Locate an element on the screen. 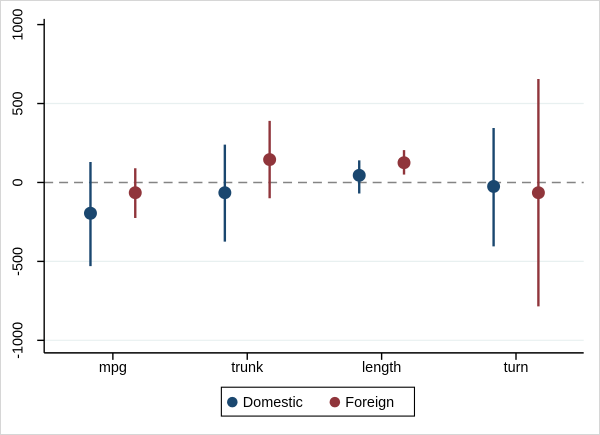 The height and width of the screenshot is (435, 600). y-axis-tick-label: -1000 is located at coordinates (18, 340).